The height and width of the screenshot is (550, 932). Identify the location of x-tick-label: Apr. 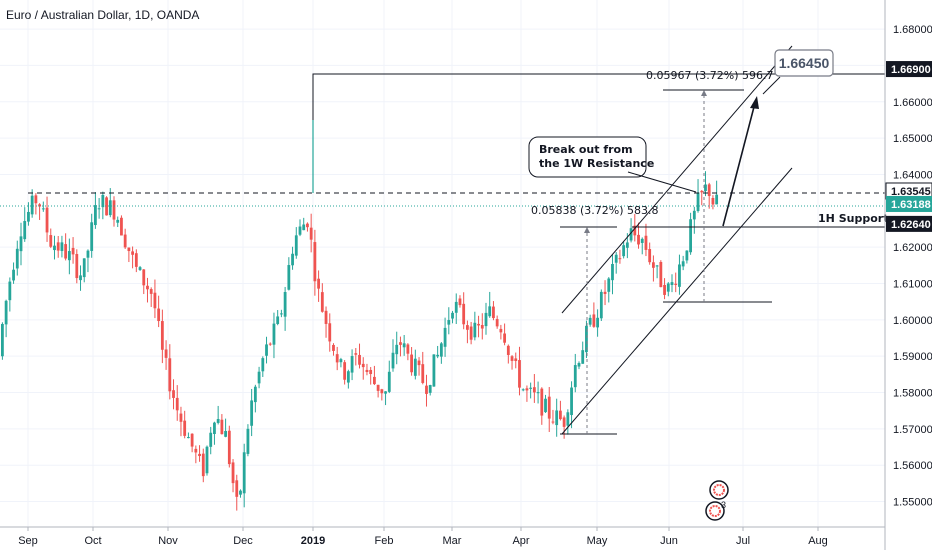
(520, 541).